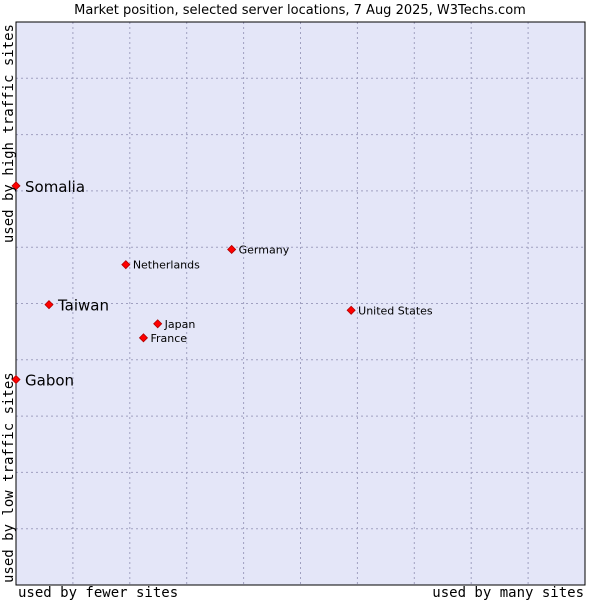 The image size is (600, 600). I want to click on point-label-somalia: Somalia, so click(55, 187).